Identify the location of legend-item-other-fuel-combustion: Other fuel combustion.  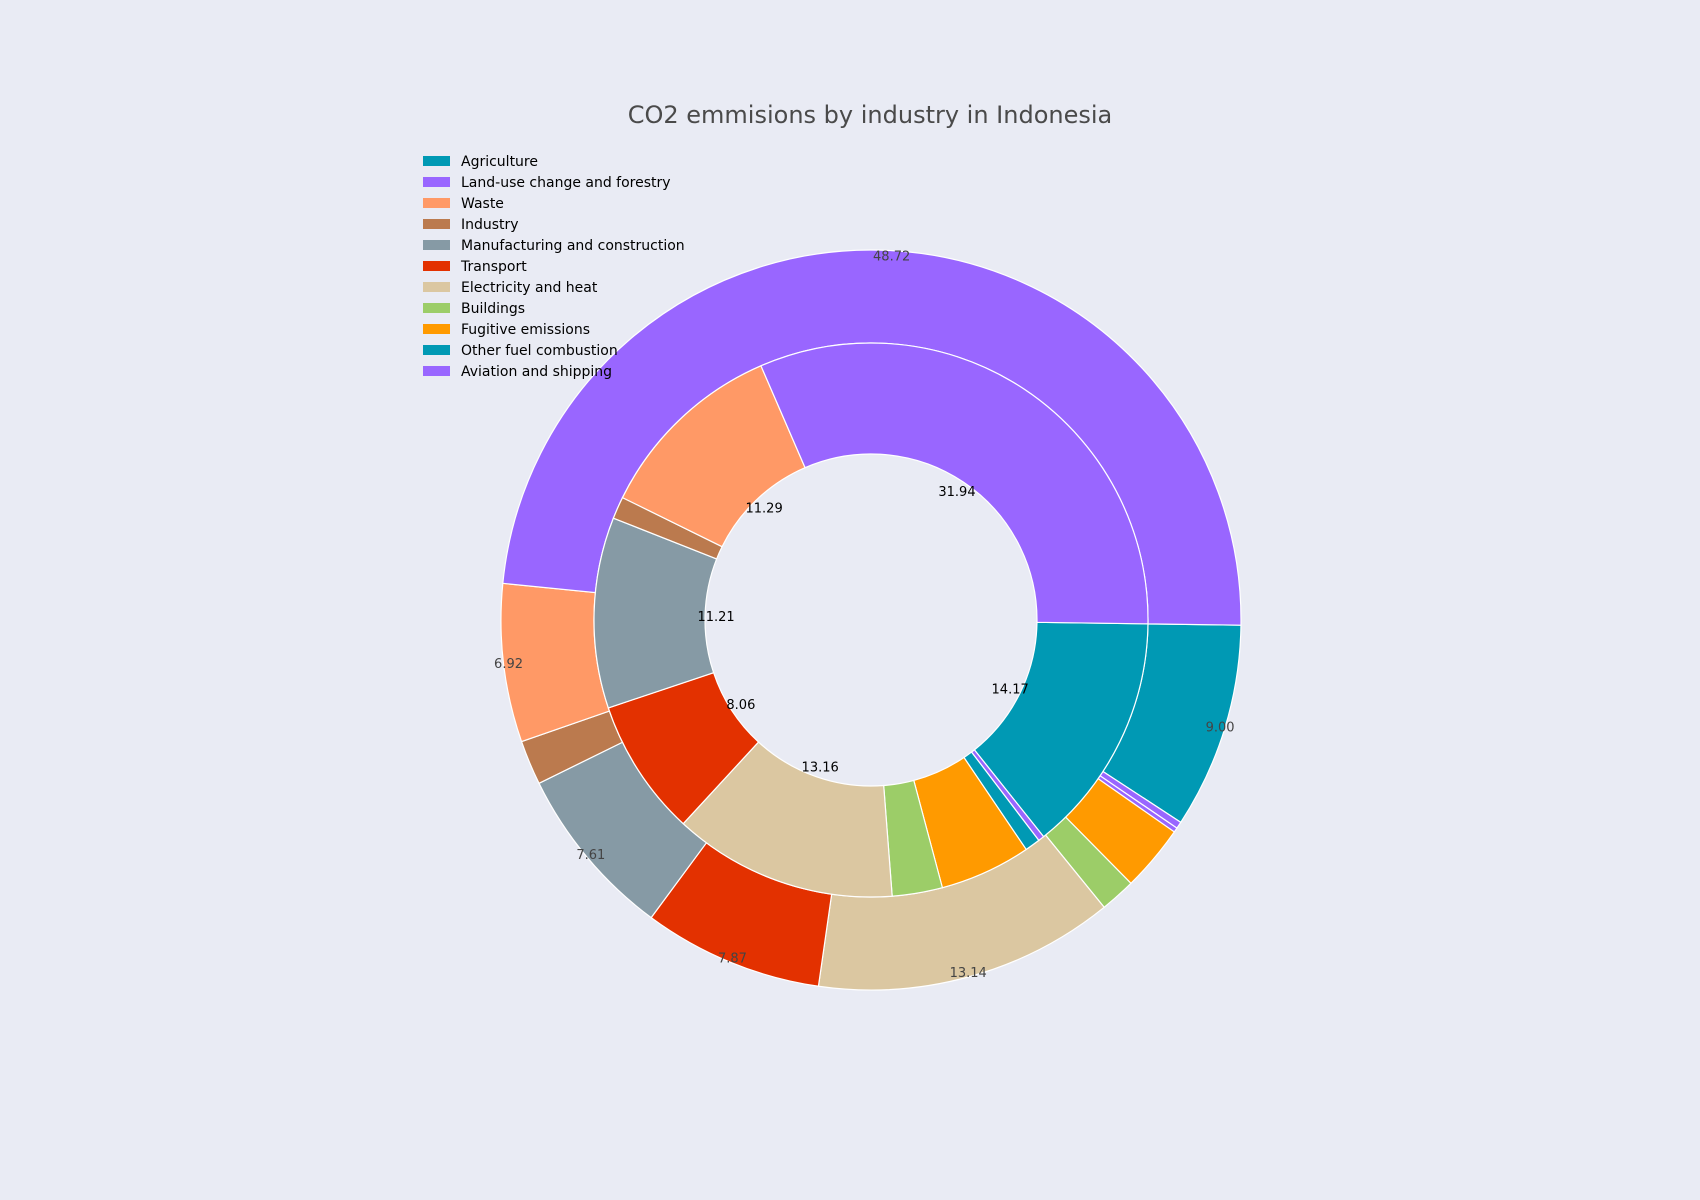
(520, 351).